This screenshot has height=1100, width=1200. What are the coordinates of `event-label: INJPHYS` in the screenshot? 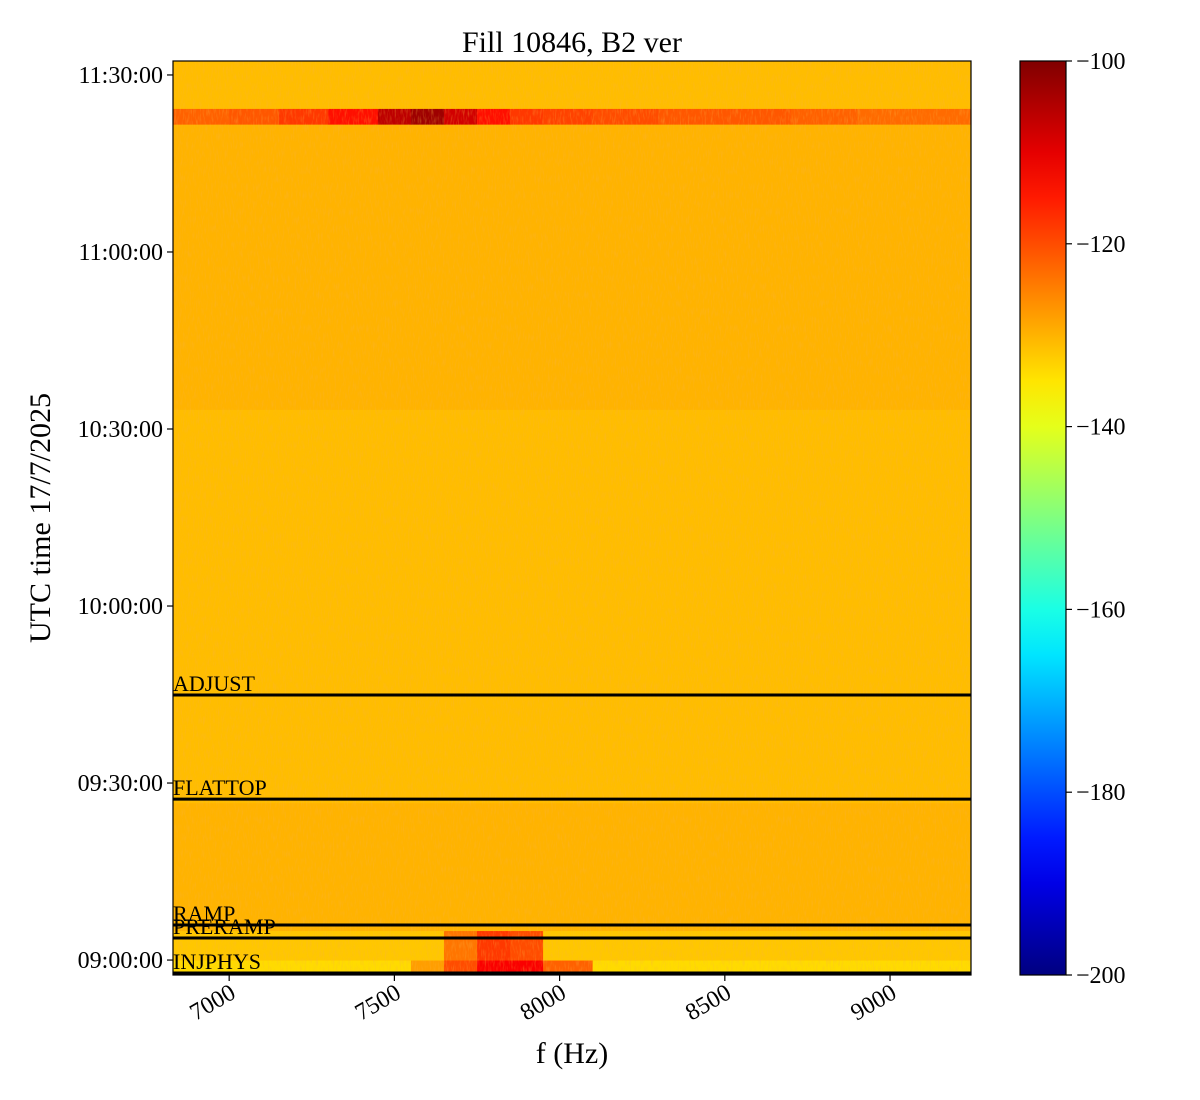 It's located at (217, 961).